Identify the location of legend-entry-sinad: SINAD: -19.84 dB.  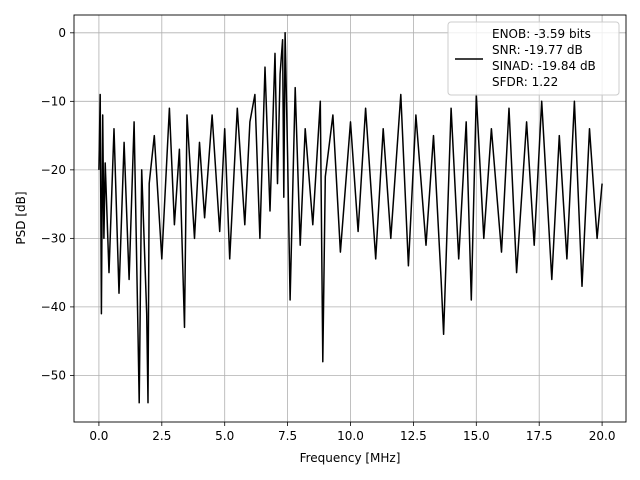
(544, 66).